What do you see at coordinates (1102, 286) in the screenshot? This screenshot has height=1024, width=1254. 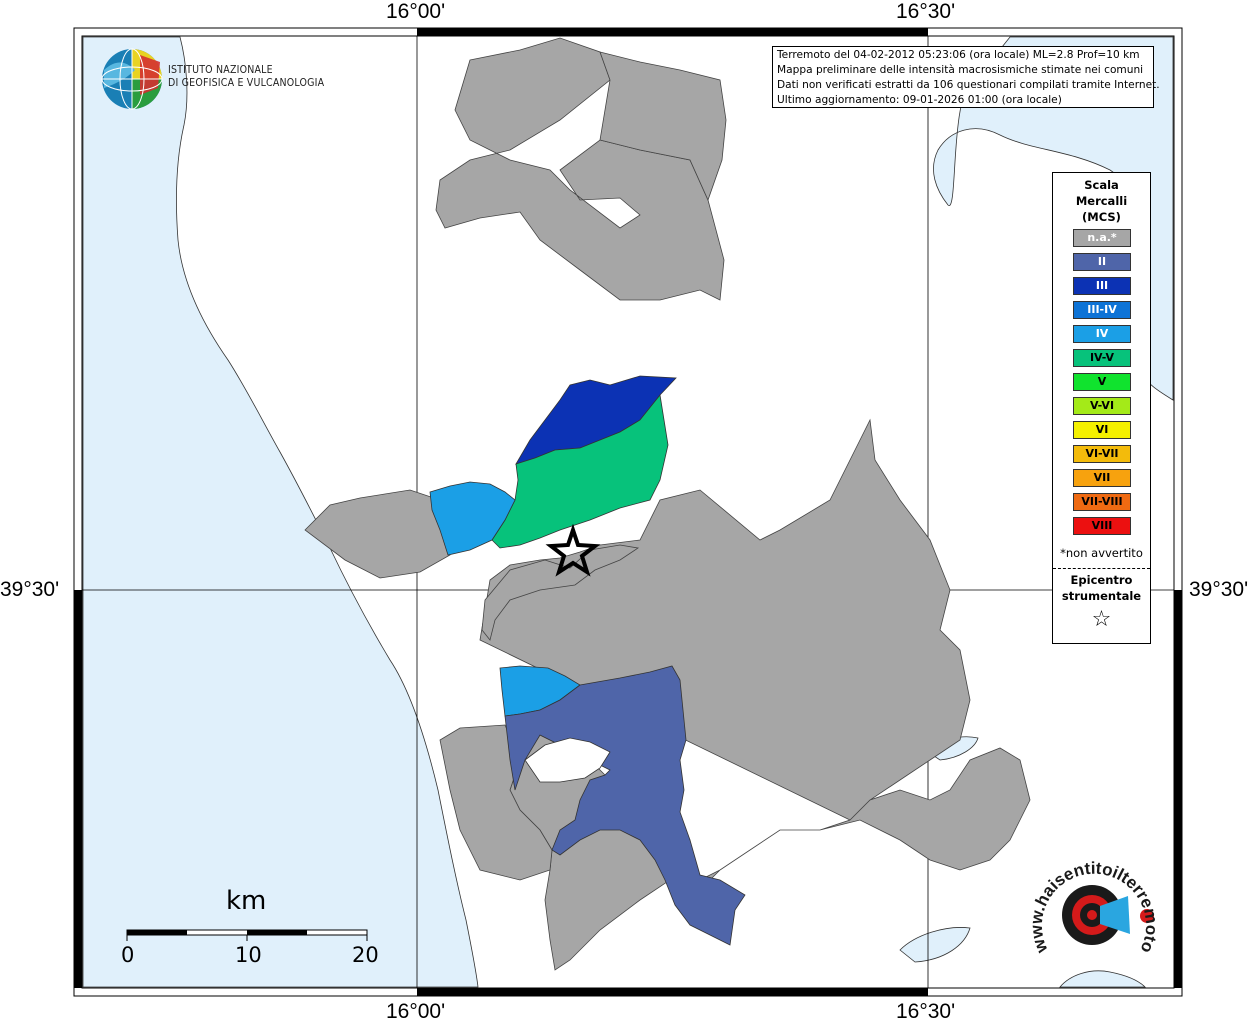 I see `legend-item: III` at bounding box center [1102, 286].